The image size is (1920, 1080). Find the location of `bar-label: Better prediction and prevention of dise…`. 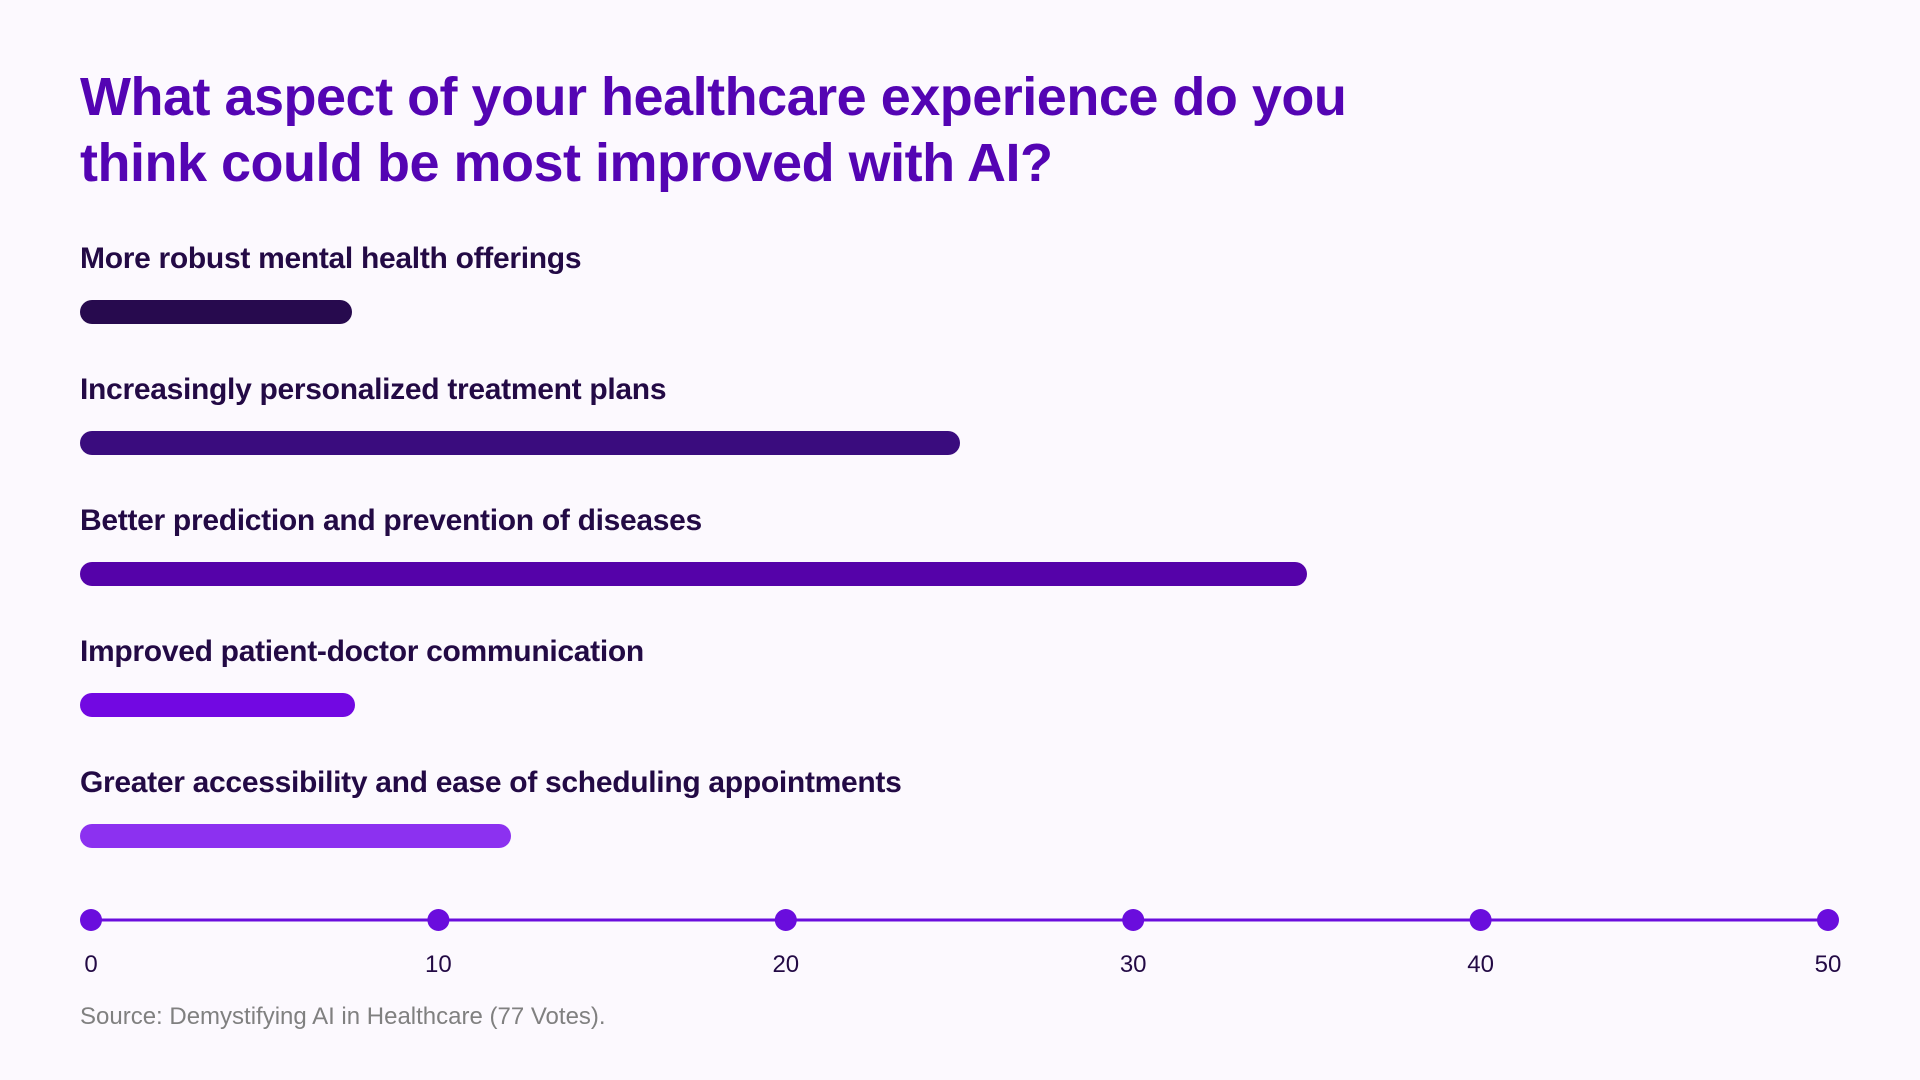

bar-label: Better prediction and prevention of dise… is located at coordinates (391, 520).